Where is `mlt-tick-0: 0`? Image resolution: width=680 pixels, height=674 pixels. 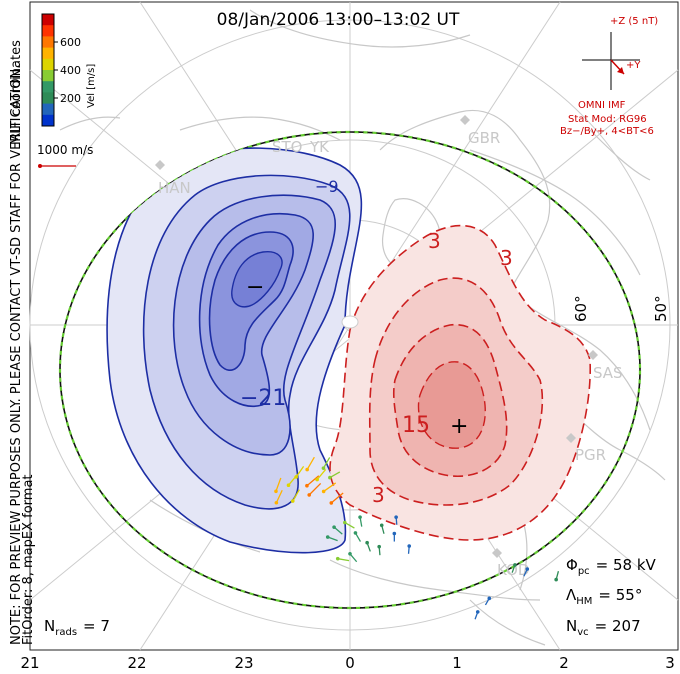
mlt-tick-0: 0 is located at coordinates (350, 663).